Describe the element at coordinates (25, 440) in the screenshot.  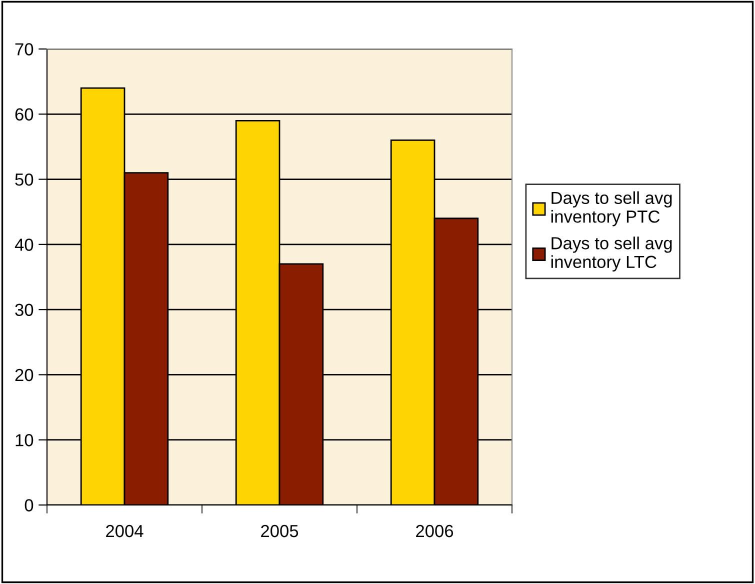
I see `y-tick-label: 10` at that location.